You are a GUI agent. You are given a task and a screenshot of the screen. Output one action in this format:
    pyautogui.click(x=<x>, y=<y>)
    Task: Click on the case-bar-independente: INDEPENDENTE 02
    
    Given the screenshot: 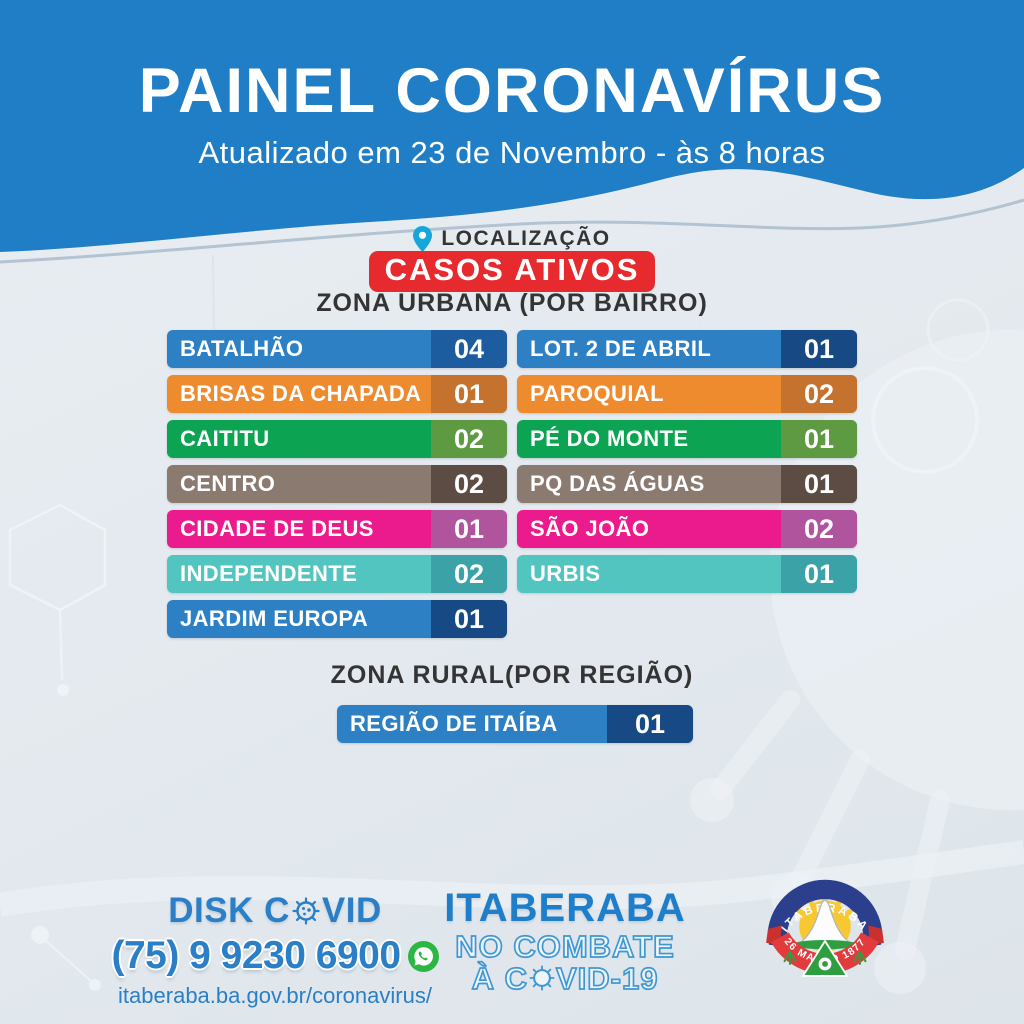 What is the action you would take?
    pyautogui.click(x=337, y=574)
    